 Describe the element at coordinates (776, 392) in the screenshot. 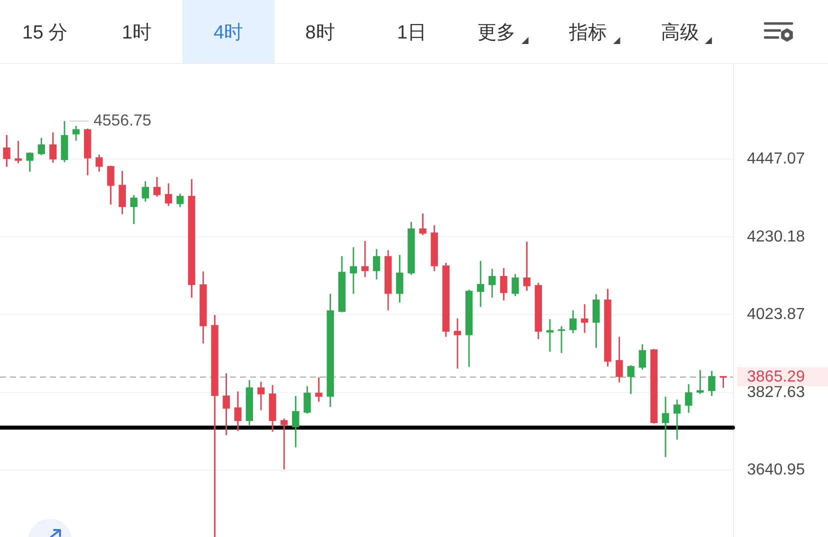

I see `y-tick-label: 3827.63` at that location.